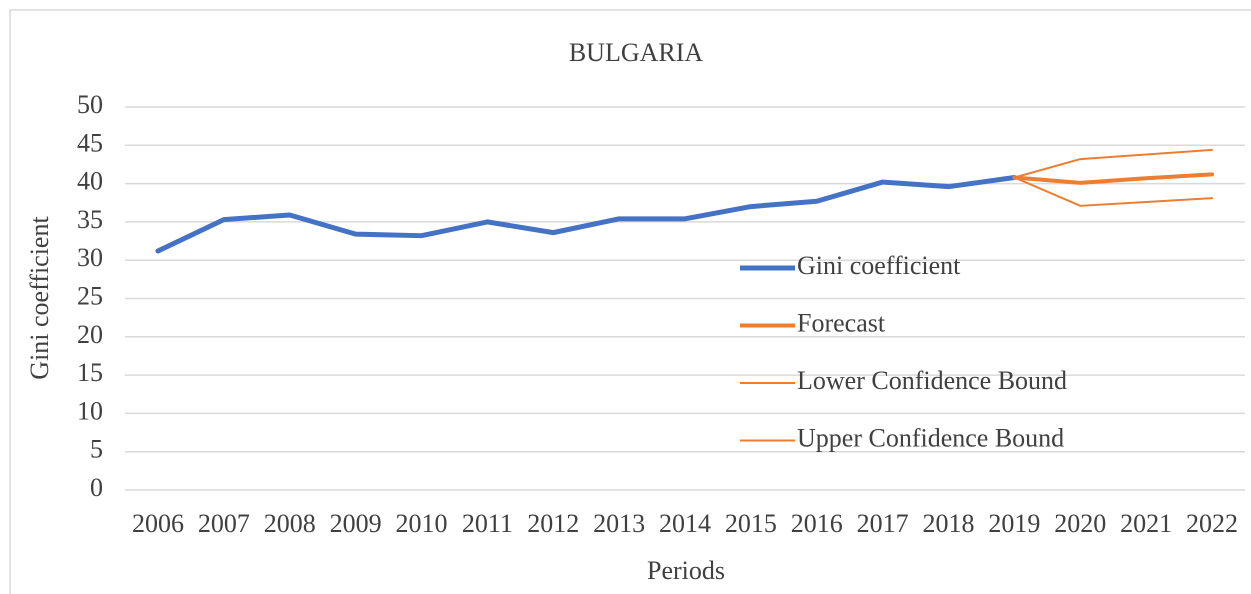 This screenshot has width=1251, height=594. I want to click on y-tick-label: 35, so click(90, 219).